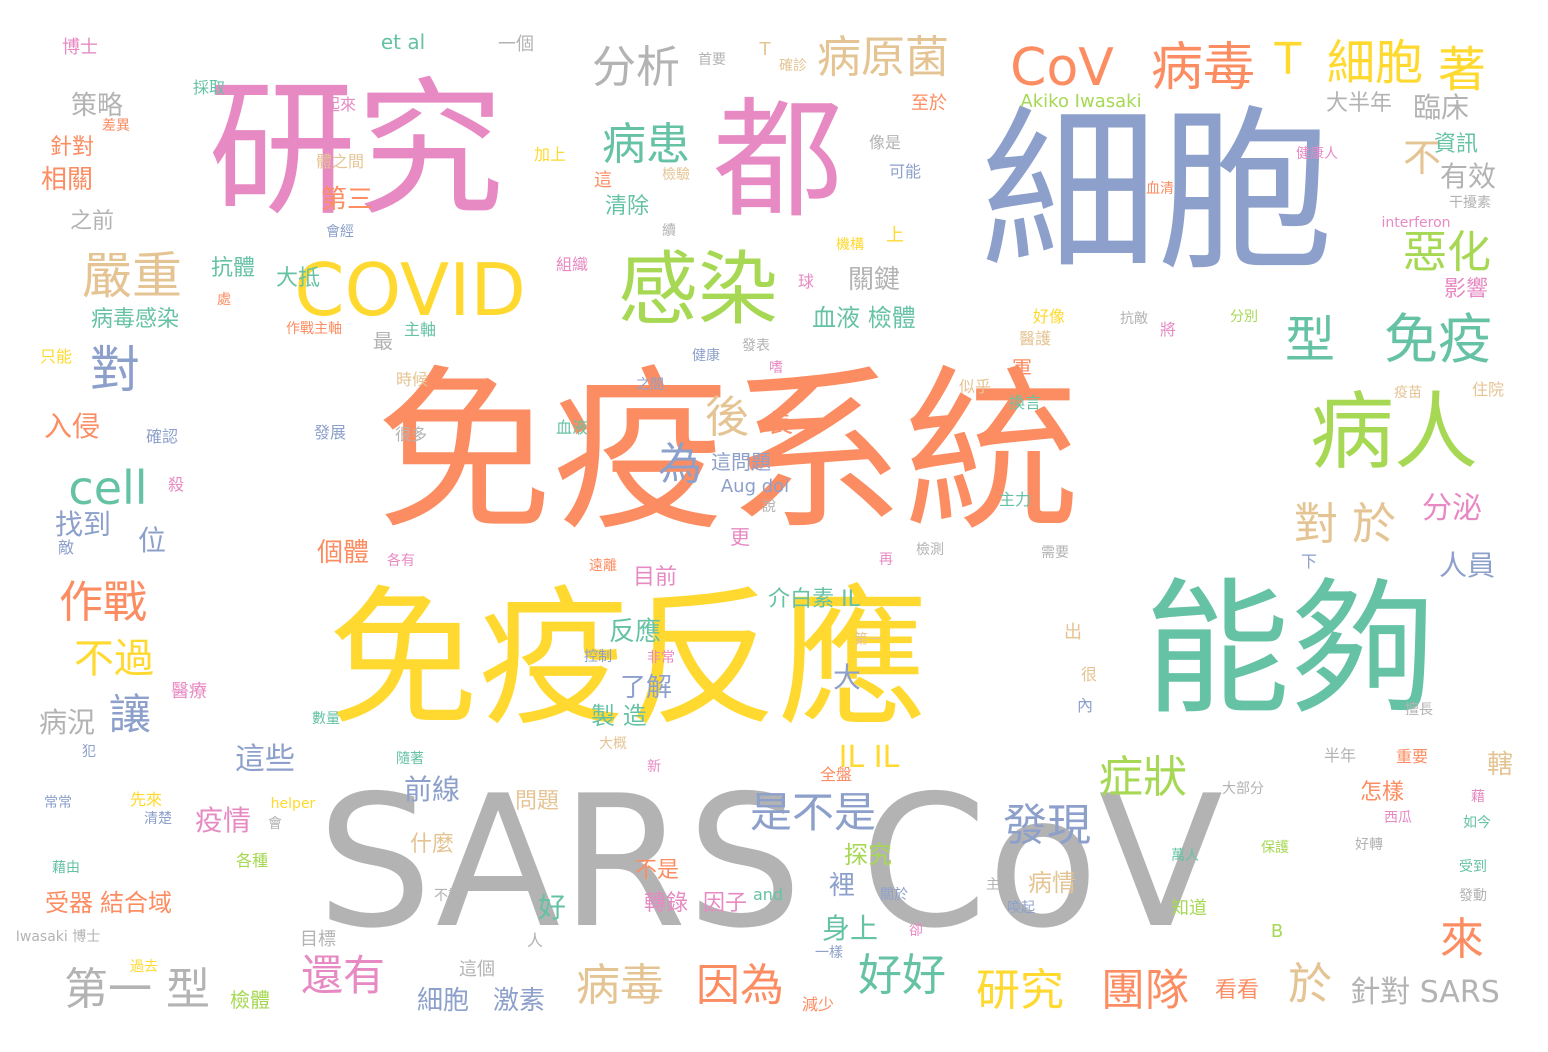 Image resolution: width=1548 pixels, height=1052 pixels. I want to click on word-individual: 個體, so click(343, 553).